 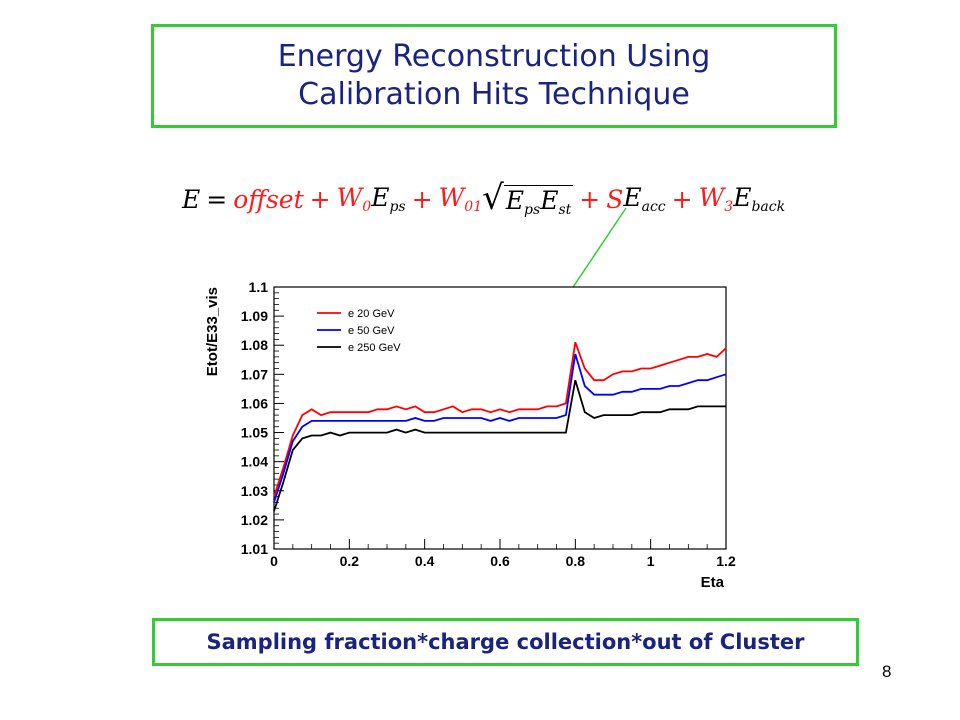 What do you see at coordinates (354, 199) in the screenshot?
I see `formula-w0: W0` at bounding box center [354, 199].